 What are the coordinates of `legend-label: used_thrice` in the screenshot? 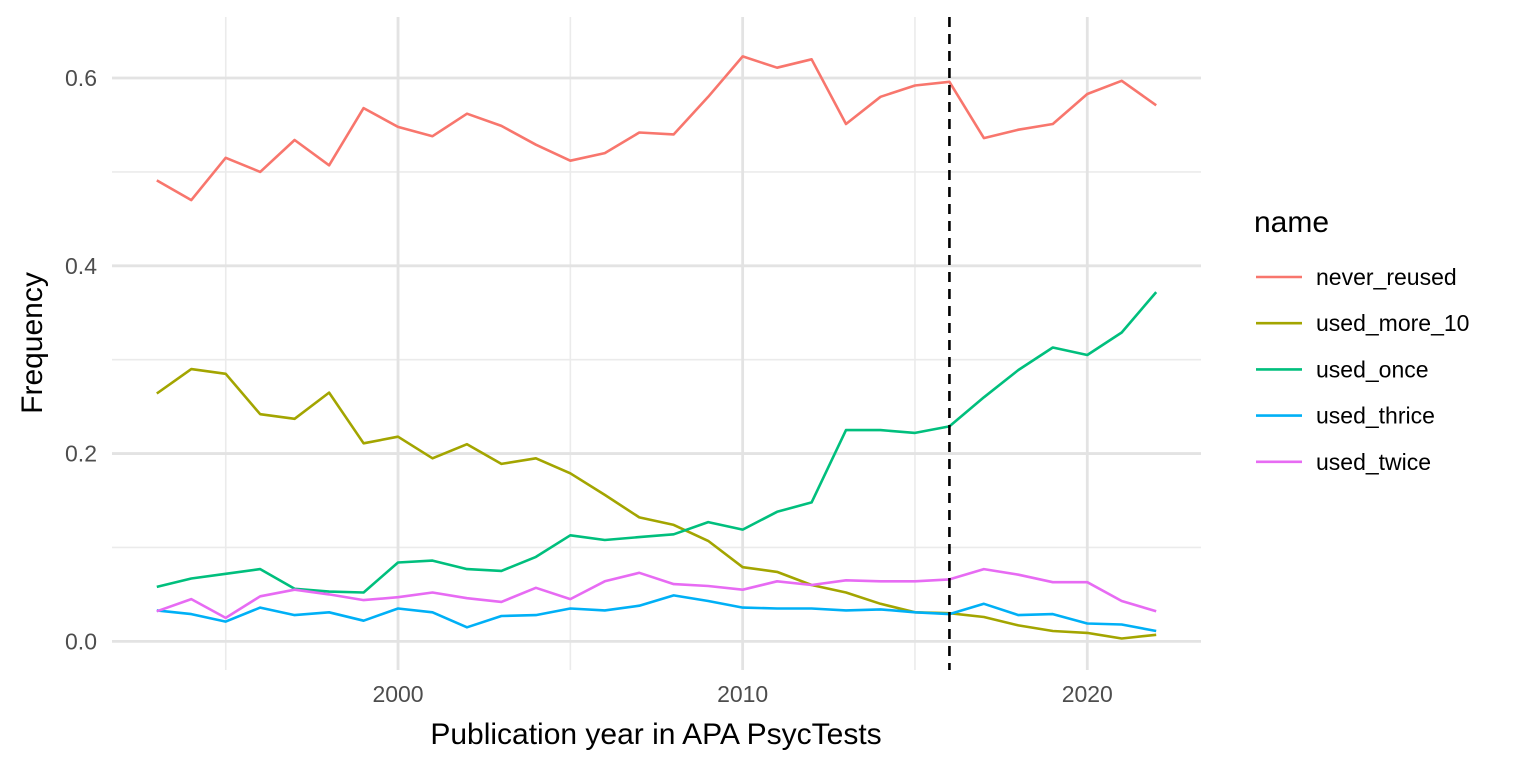 It's located at (1375, 416).